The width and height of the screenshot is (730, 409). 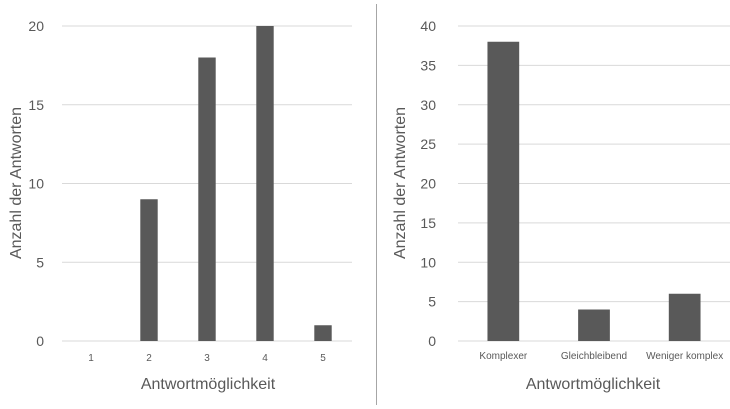 What do you see at coordinates (428, 26) in the screenshot?
I see `y-tick-label: 40` at bounding box center [428, 26].